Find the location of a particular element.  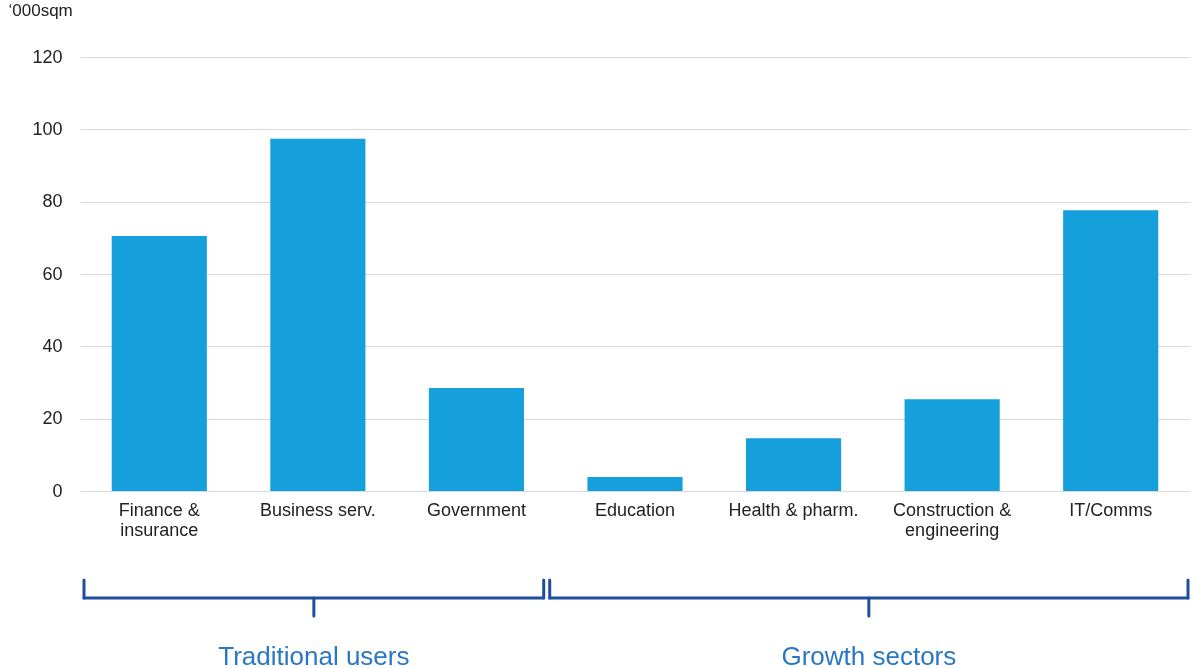

text: Growth sectors is located at coordinates (869, 654).